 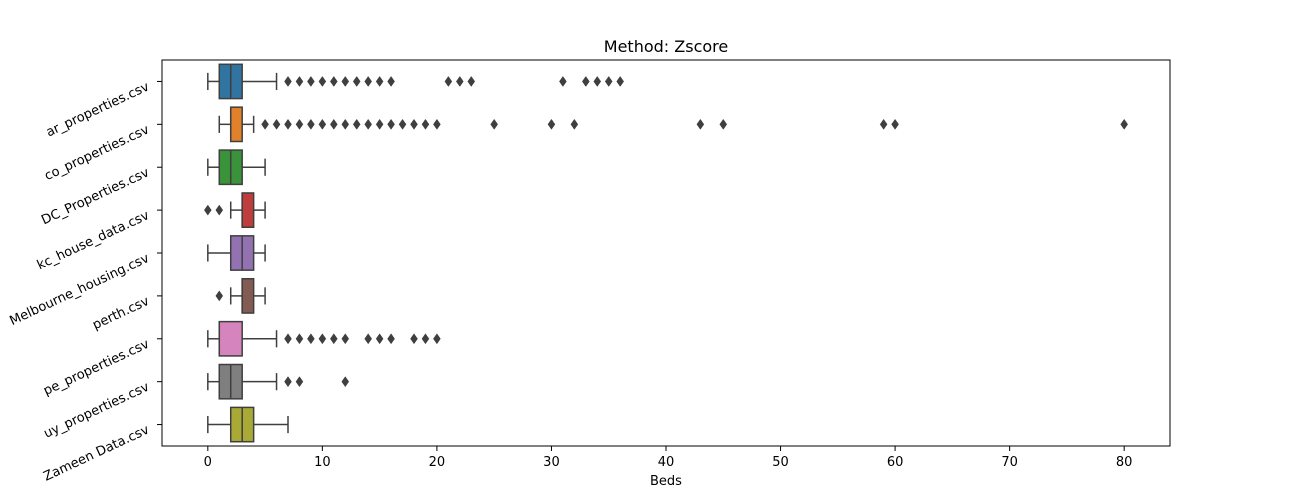 I want to click on x-tick-label: 0, so click(x=208, y=462).